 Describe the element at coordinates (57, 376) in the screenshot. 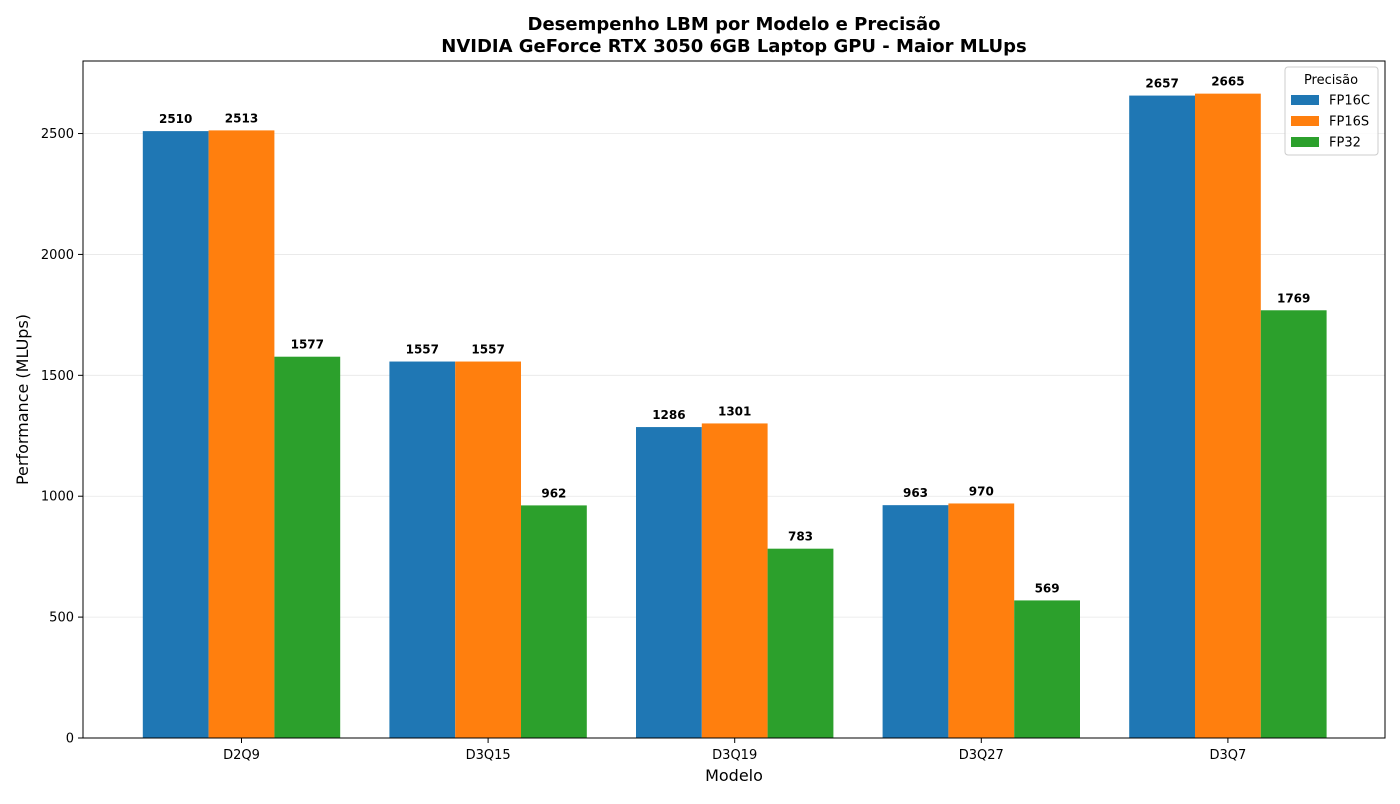

I see `y-tick-label: 1500` at that location.